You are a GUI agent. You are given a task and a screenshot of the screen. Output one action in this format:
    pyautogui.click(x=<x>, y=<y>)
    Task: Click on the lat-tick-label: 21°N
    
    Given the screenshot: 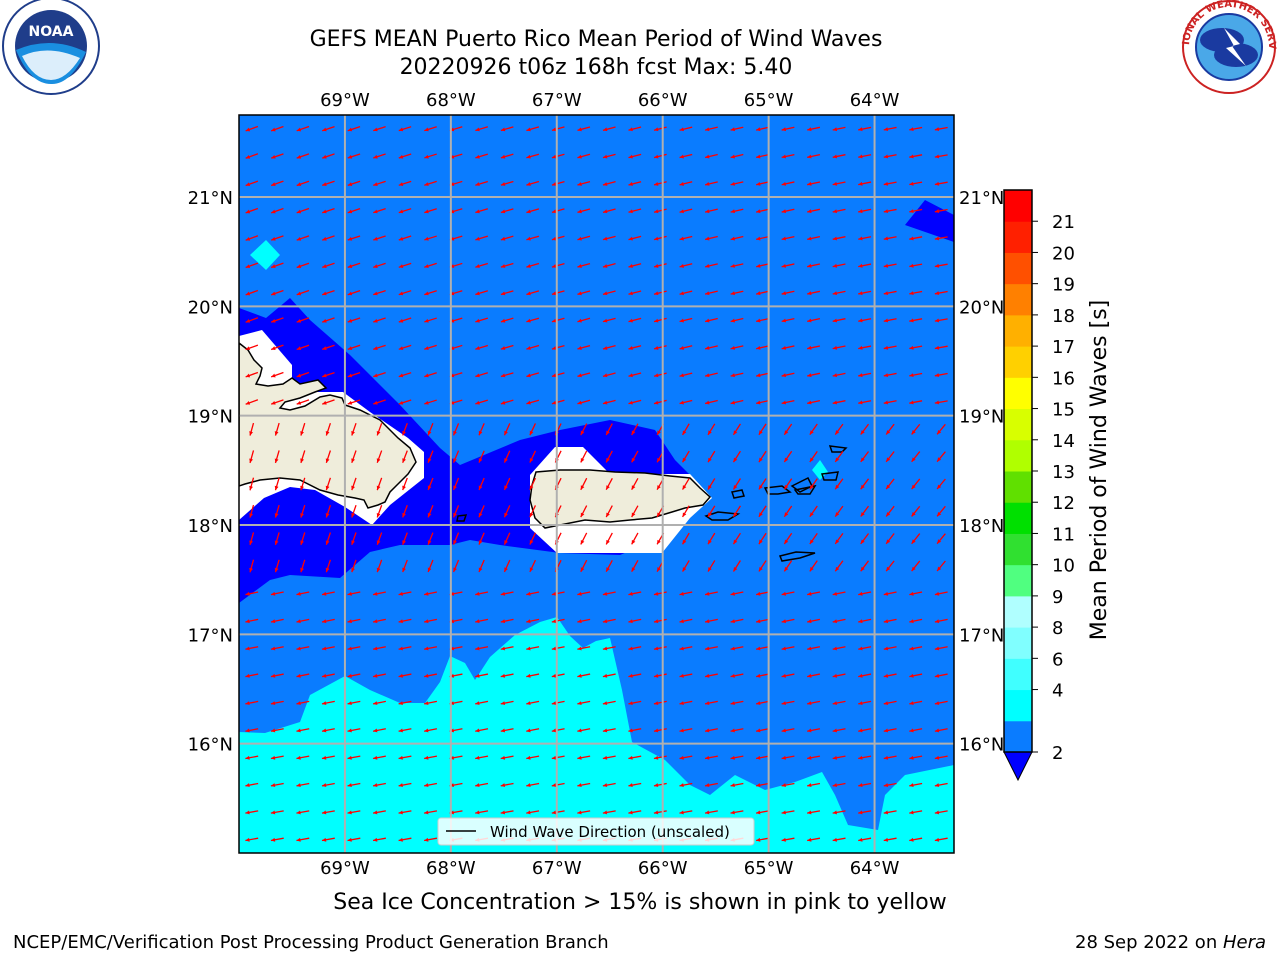 What is the action you would take?
    pyautogui.click(x=981, y=198)
    